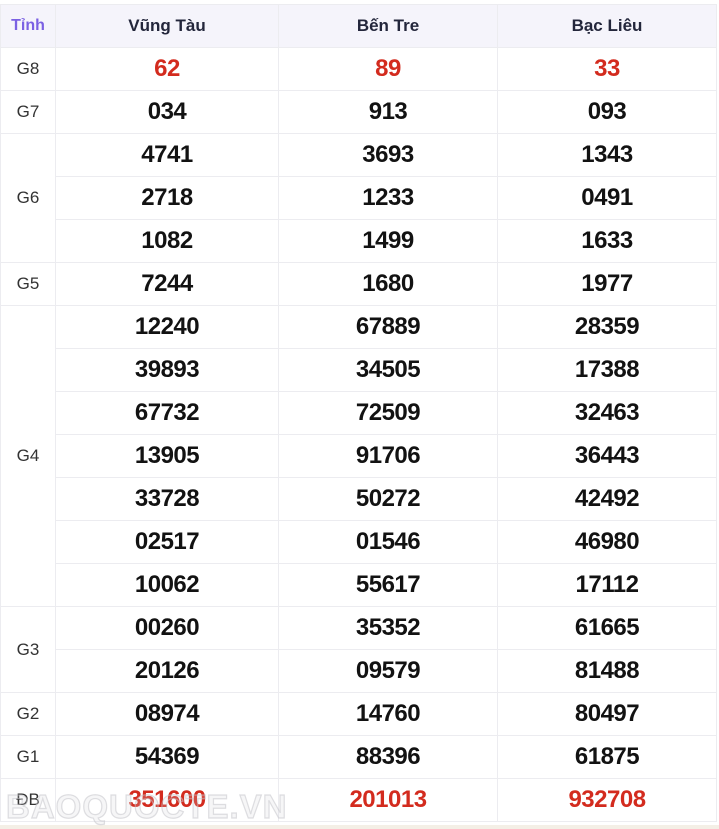 The image size is (719, 829). What do you see at coordinates (607, 671) in the screenshot?
I see `prize-value: 81488` at bounding box center [607, 671].